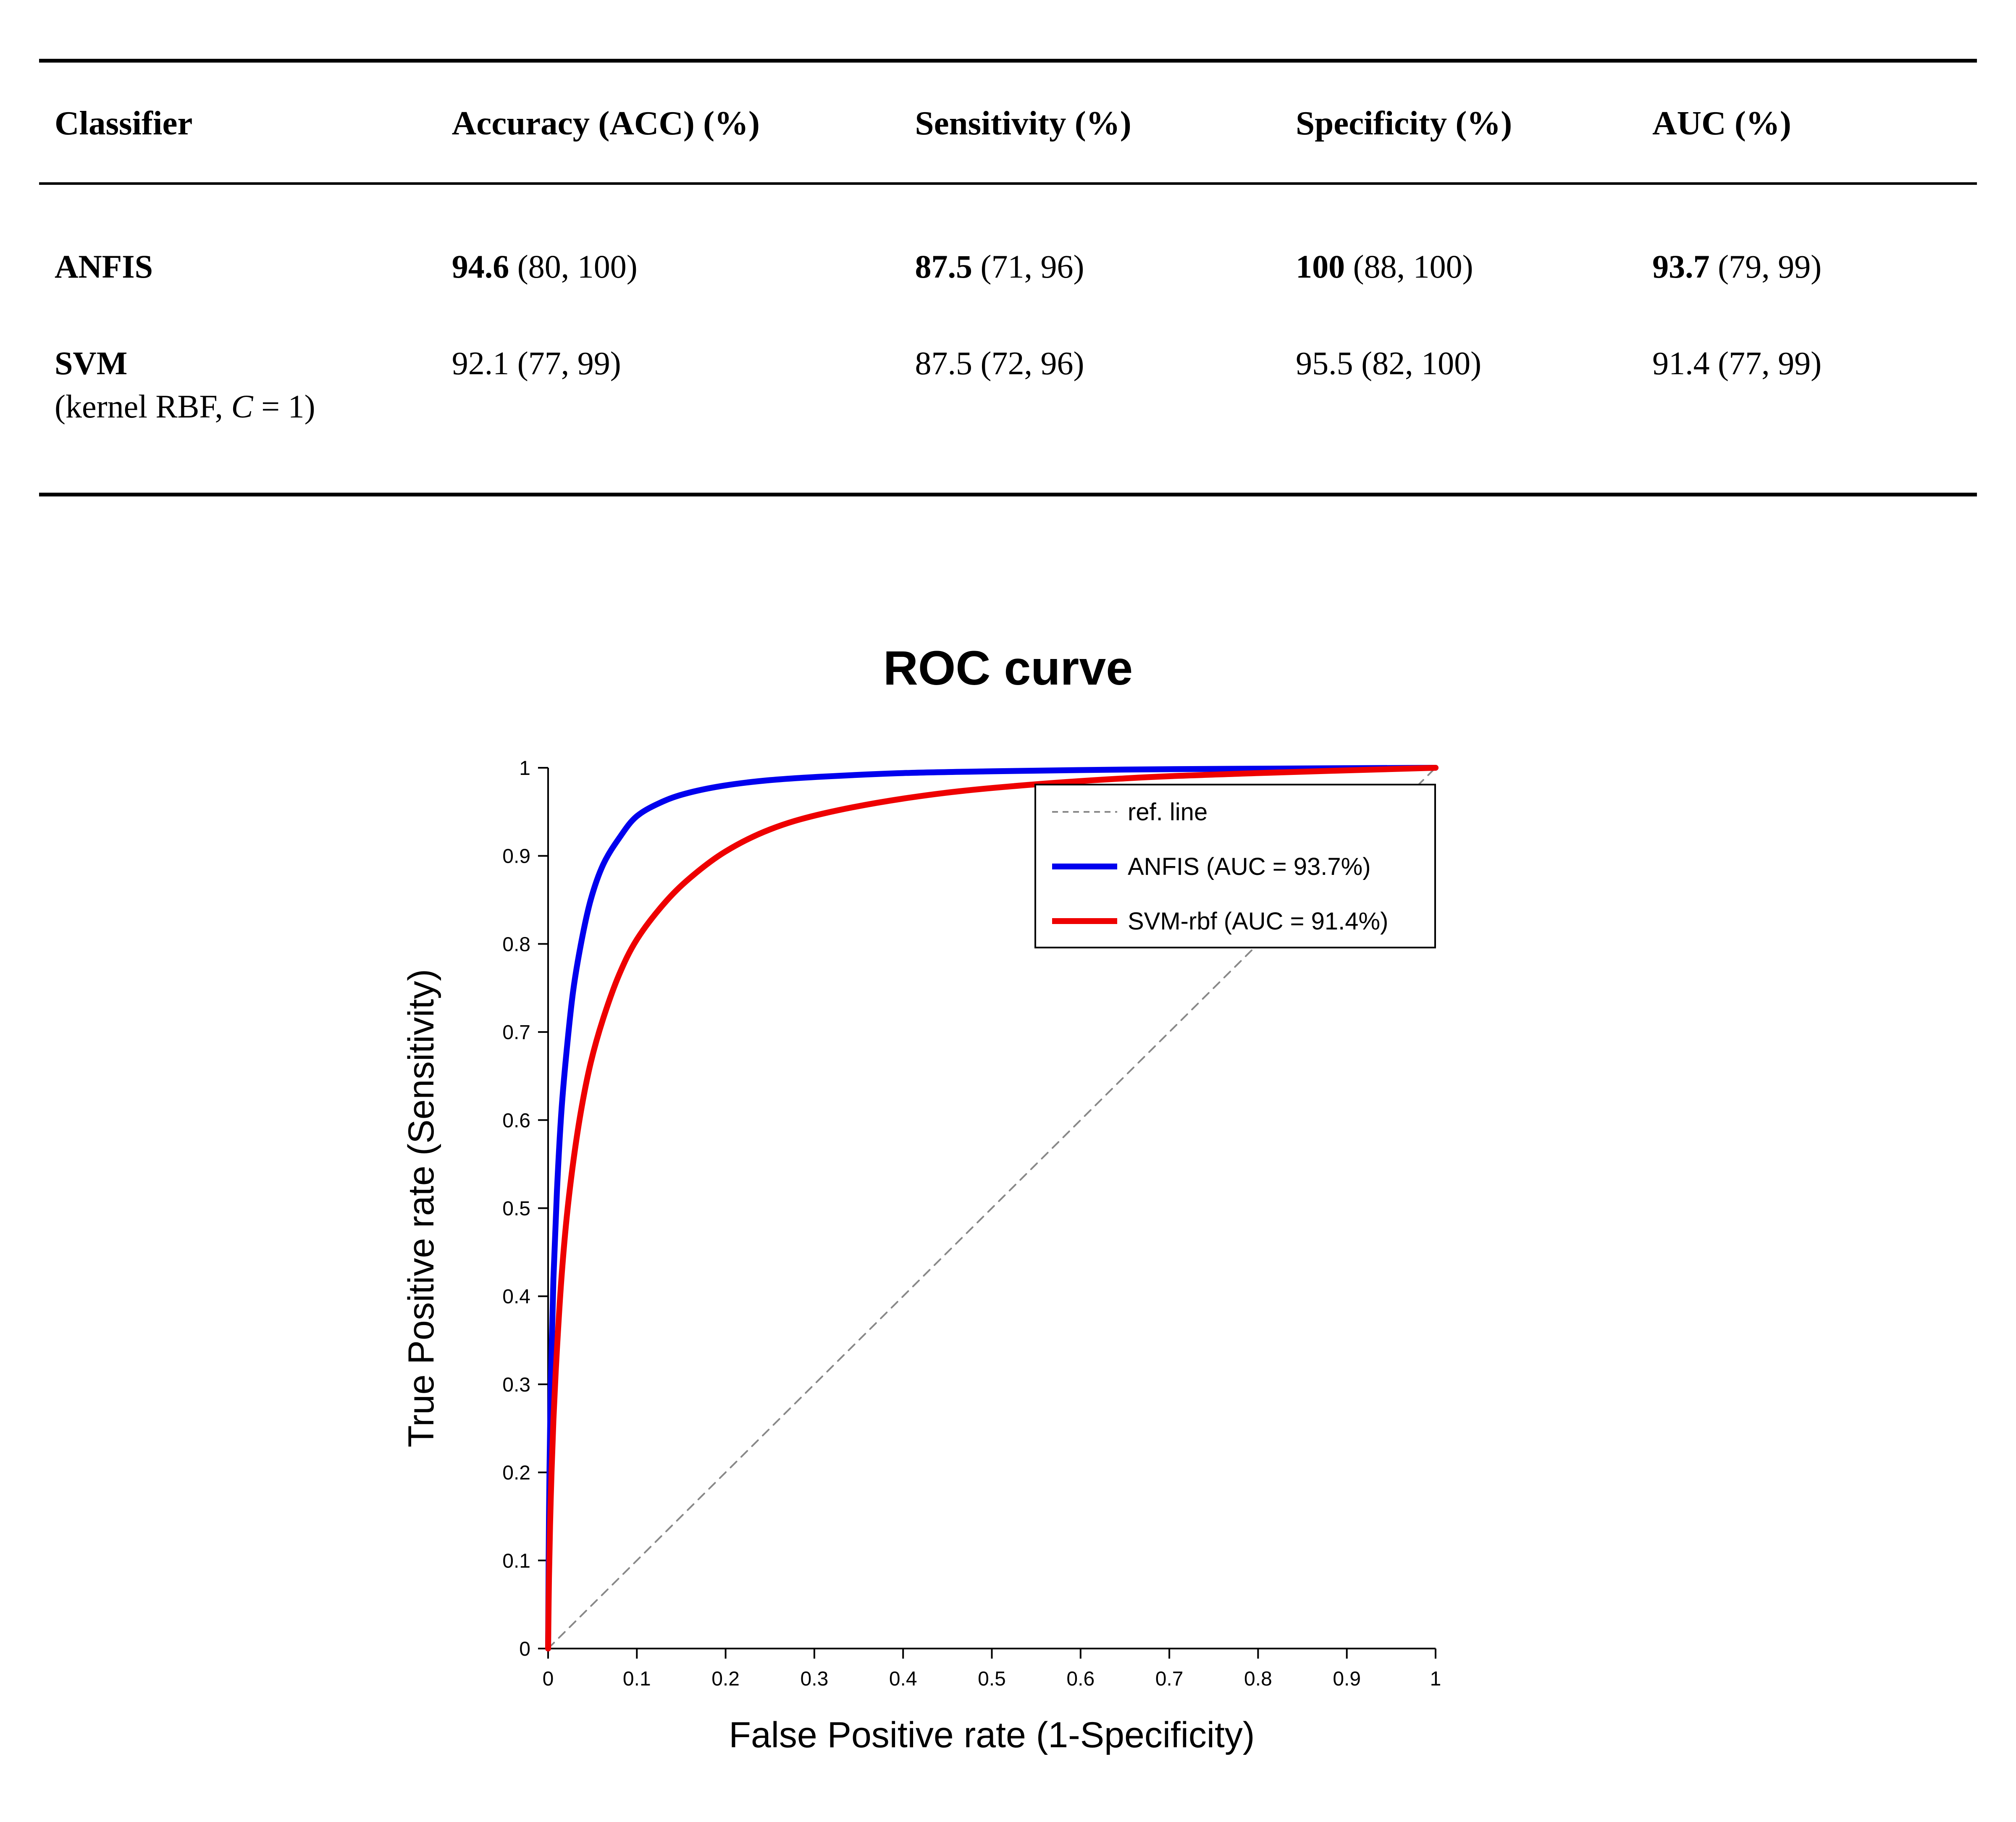 The height and width of the screenshot is (1822, 2016). I want to click on y-tick-label: 0.5, so click(516, 1209).